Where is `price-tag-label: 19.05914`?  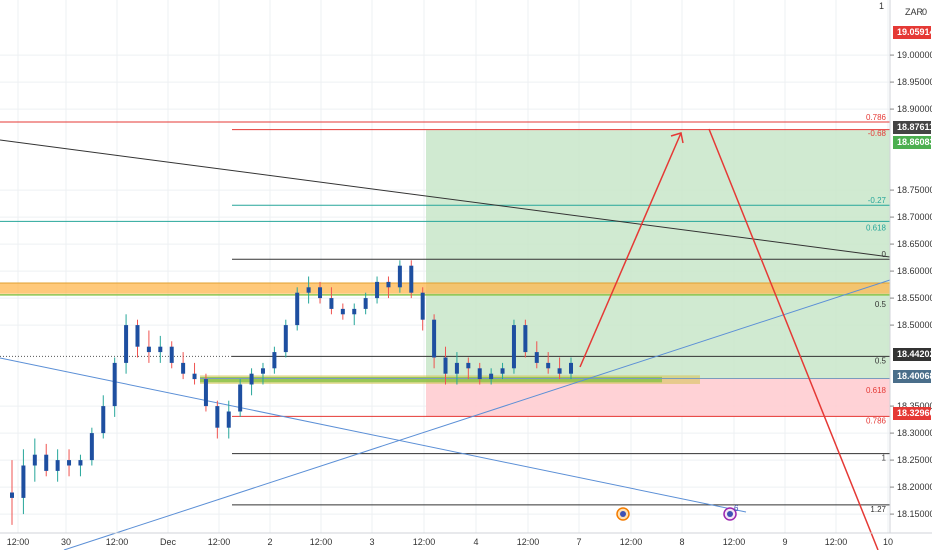 price-tag-label: 19.05914 is located at coordinates (914, 32).